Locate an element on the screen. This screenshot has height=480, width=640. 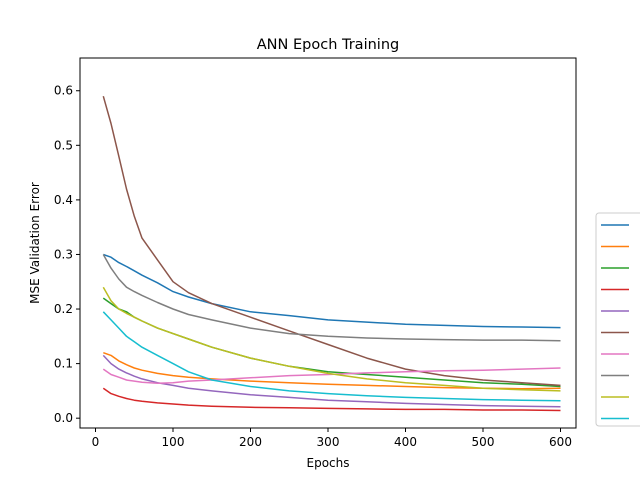
y-tick-label: 0.0 is located at coordinates (63, 418).